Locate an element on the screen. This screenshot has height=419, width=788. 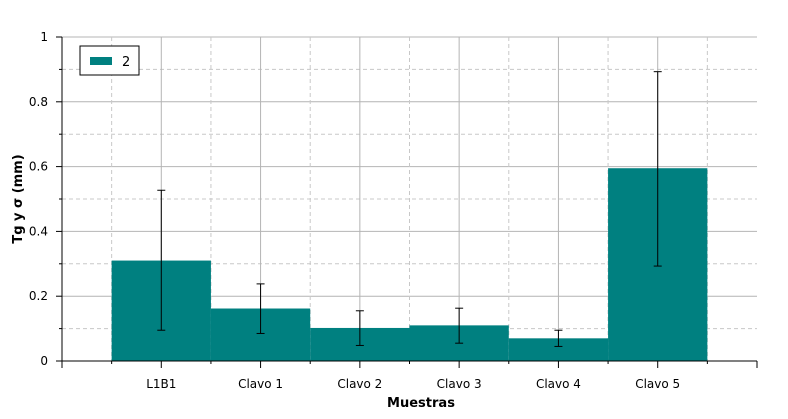
legend-label: 2 is located at coordinates (126, 62).